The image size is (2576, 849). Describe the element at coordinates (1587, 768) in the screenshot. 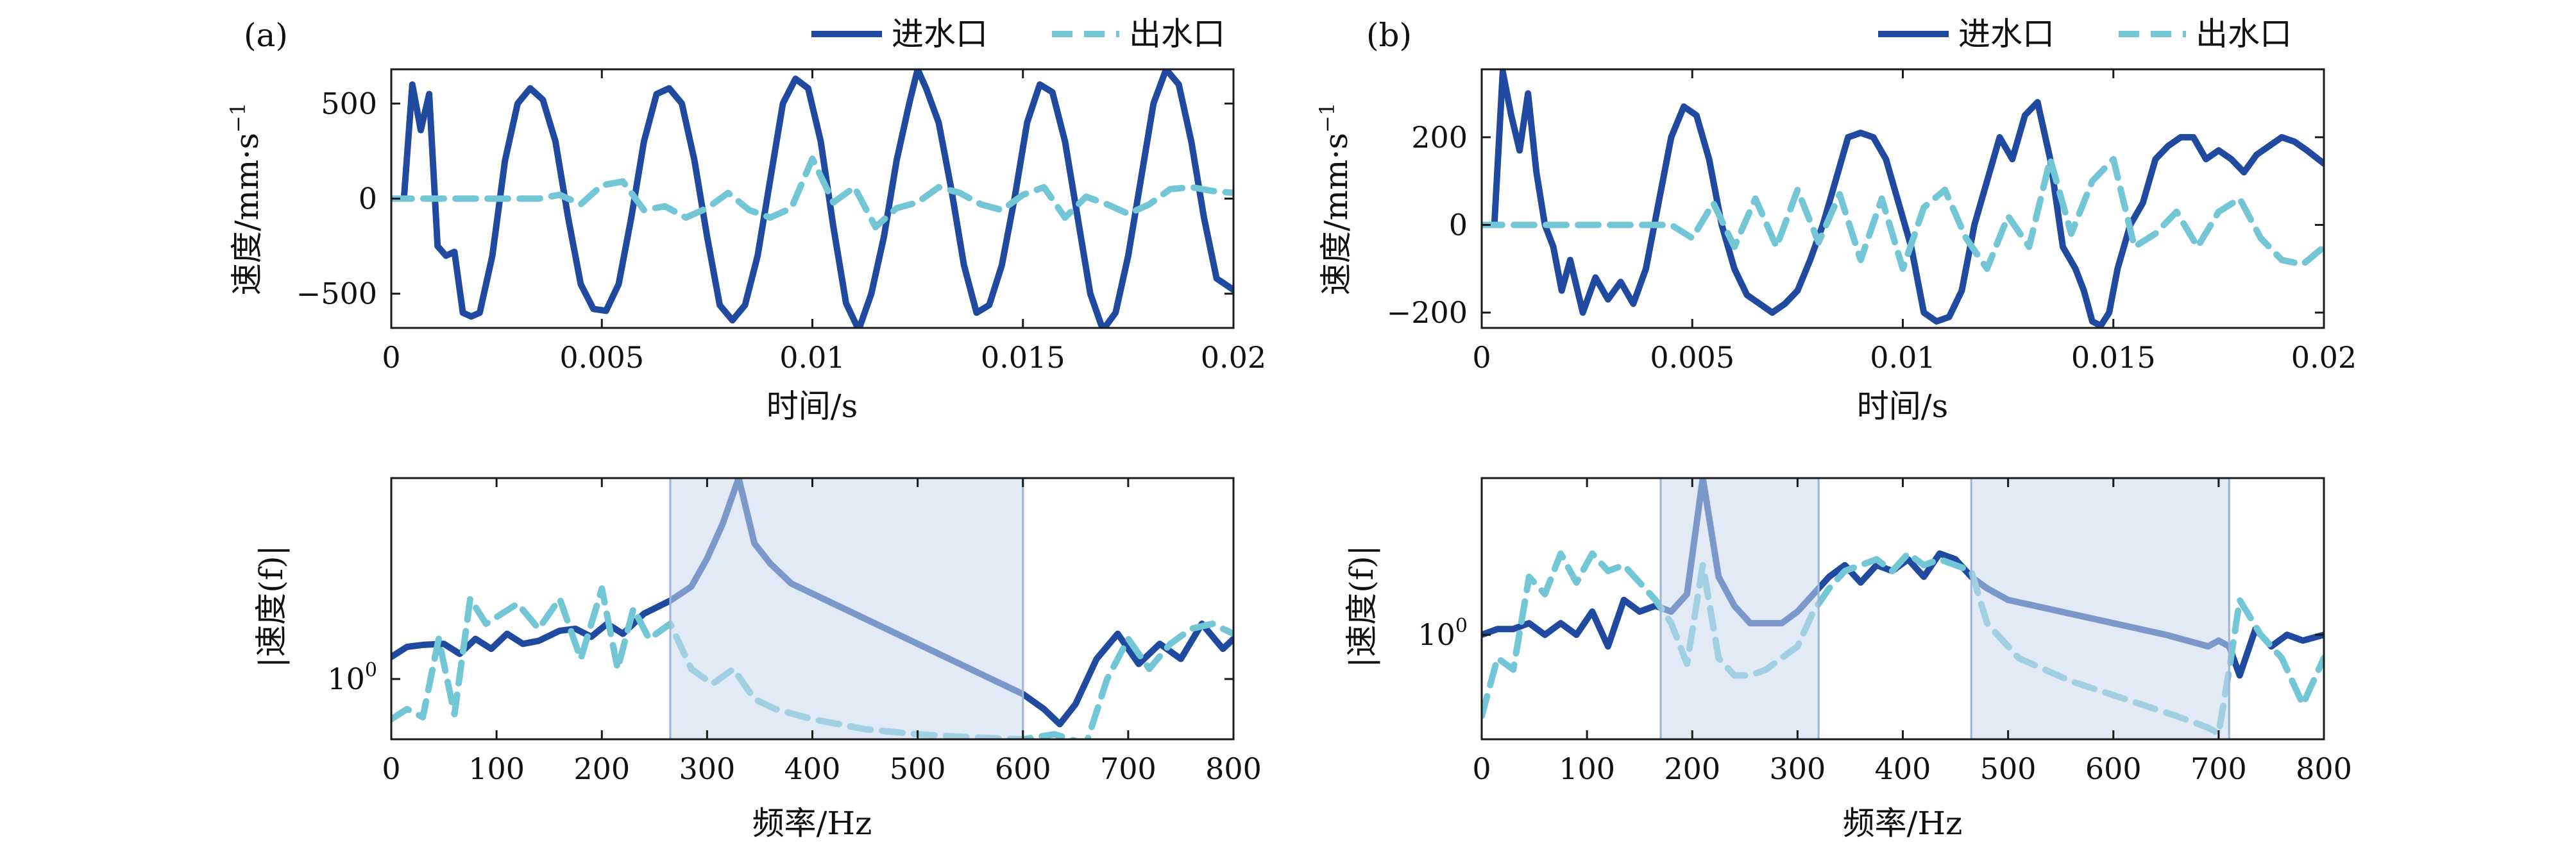

I see `x-tick-label-b-freq-1: 100` at that location.